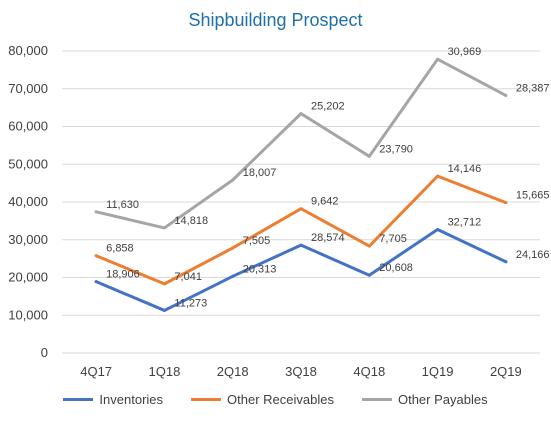 The image size is (551, 424). What do you see at coordinates (438, 371) in the screenshot?
I see `x-tick-label: 1Q19` at bounding box center [438, 371].